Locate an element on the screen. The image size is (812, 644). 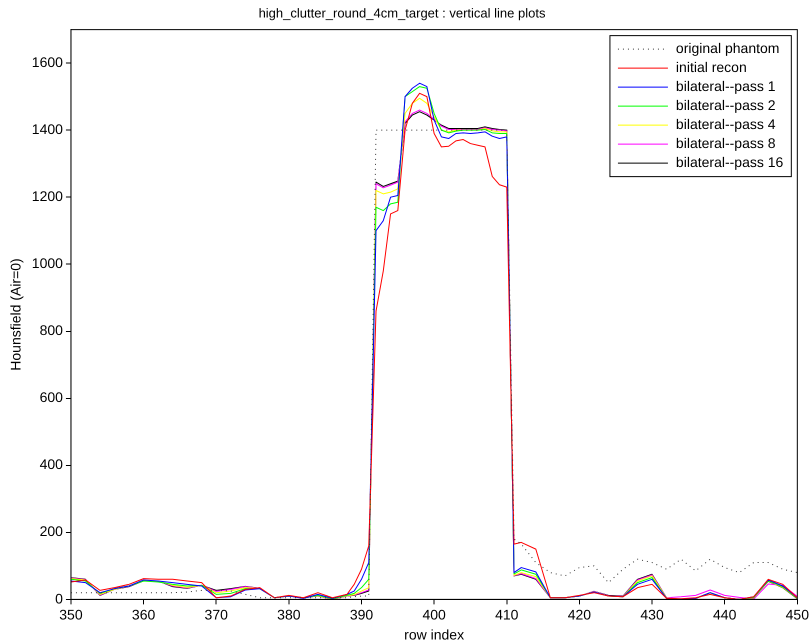
y-tick-label: 1000 is located at coordinates (48, 263).